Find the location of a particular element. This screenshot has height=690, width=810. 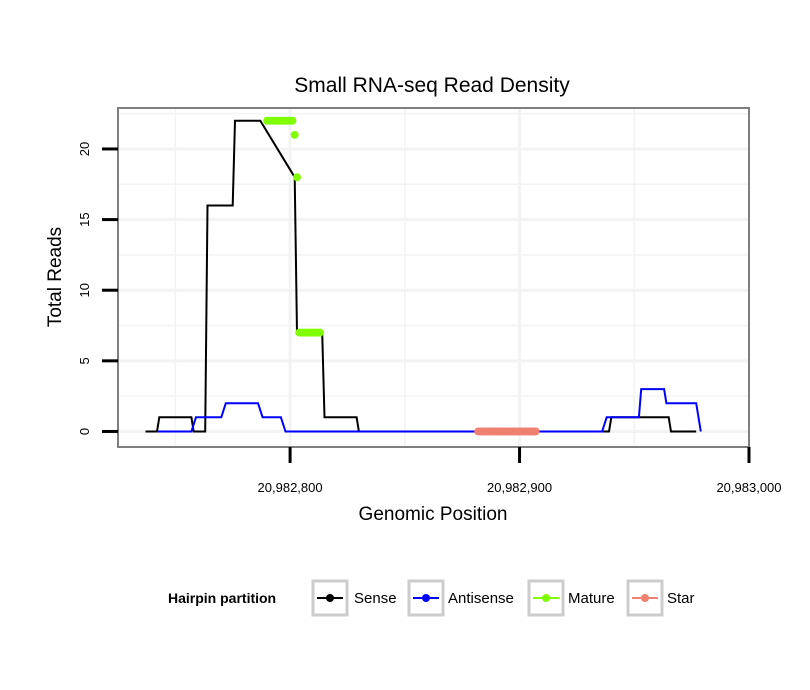

data-point-star is located at coordinates (535, 431).